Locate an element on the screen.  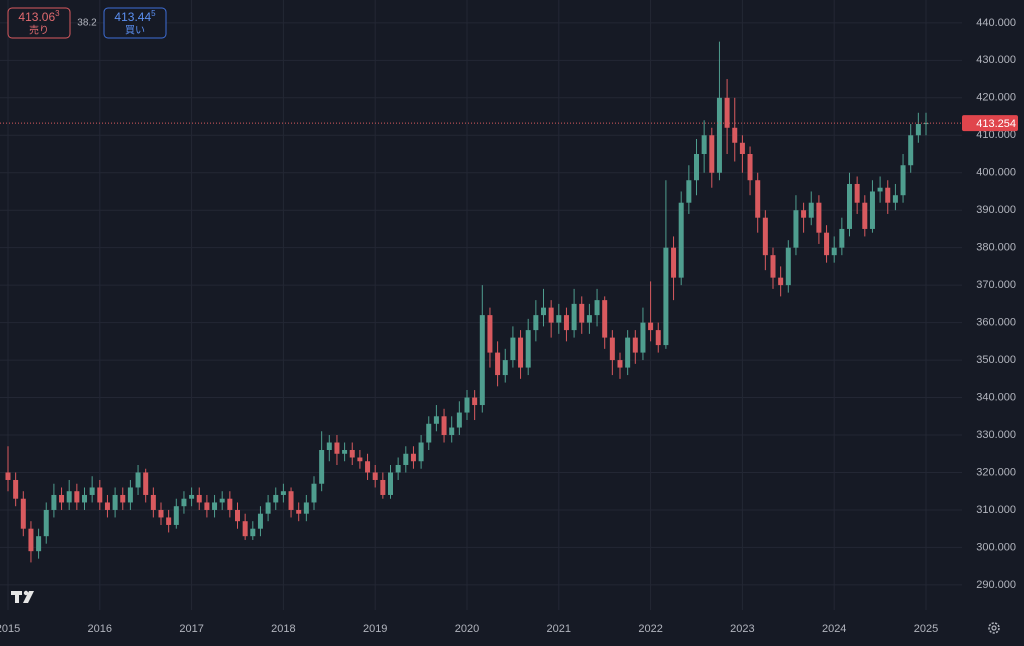
sell-button: 413.063 売り is located at coordinates (39, 23).